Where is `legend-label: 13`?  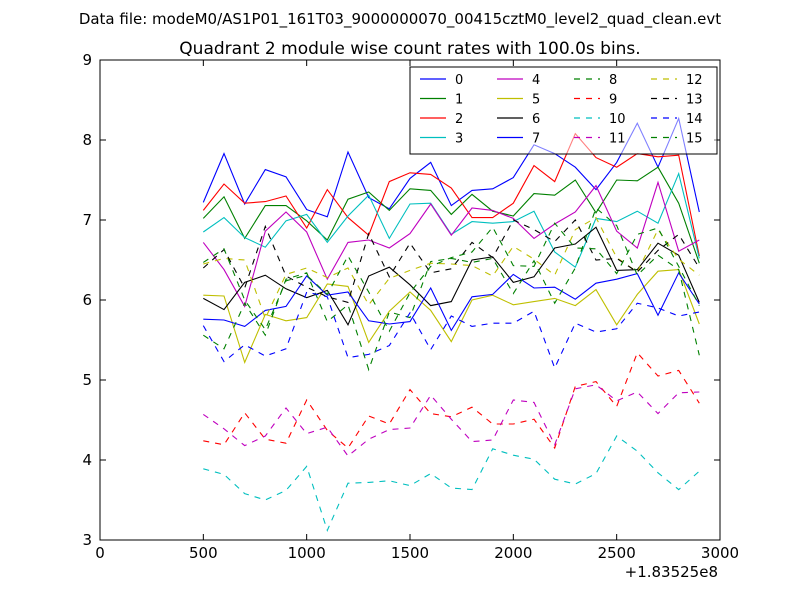
legend-label: 13 is located at coordinates (694, 100).